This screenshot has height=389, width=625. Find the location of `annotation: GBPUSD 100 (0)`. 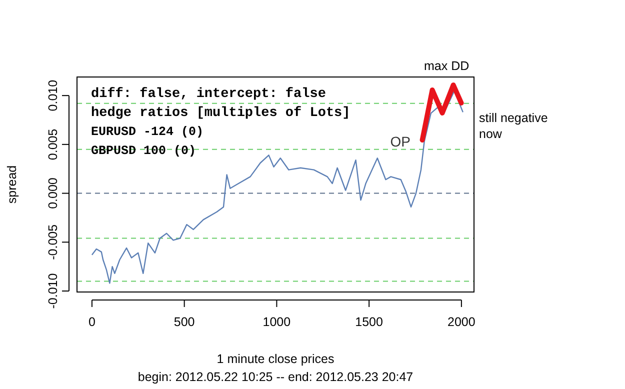

annotation: GBPUSD 100 (0) is located at coordinates (143, 151).